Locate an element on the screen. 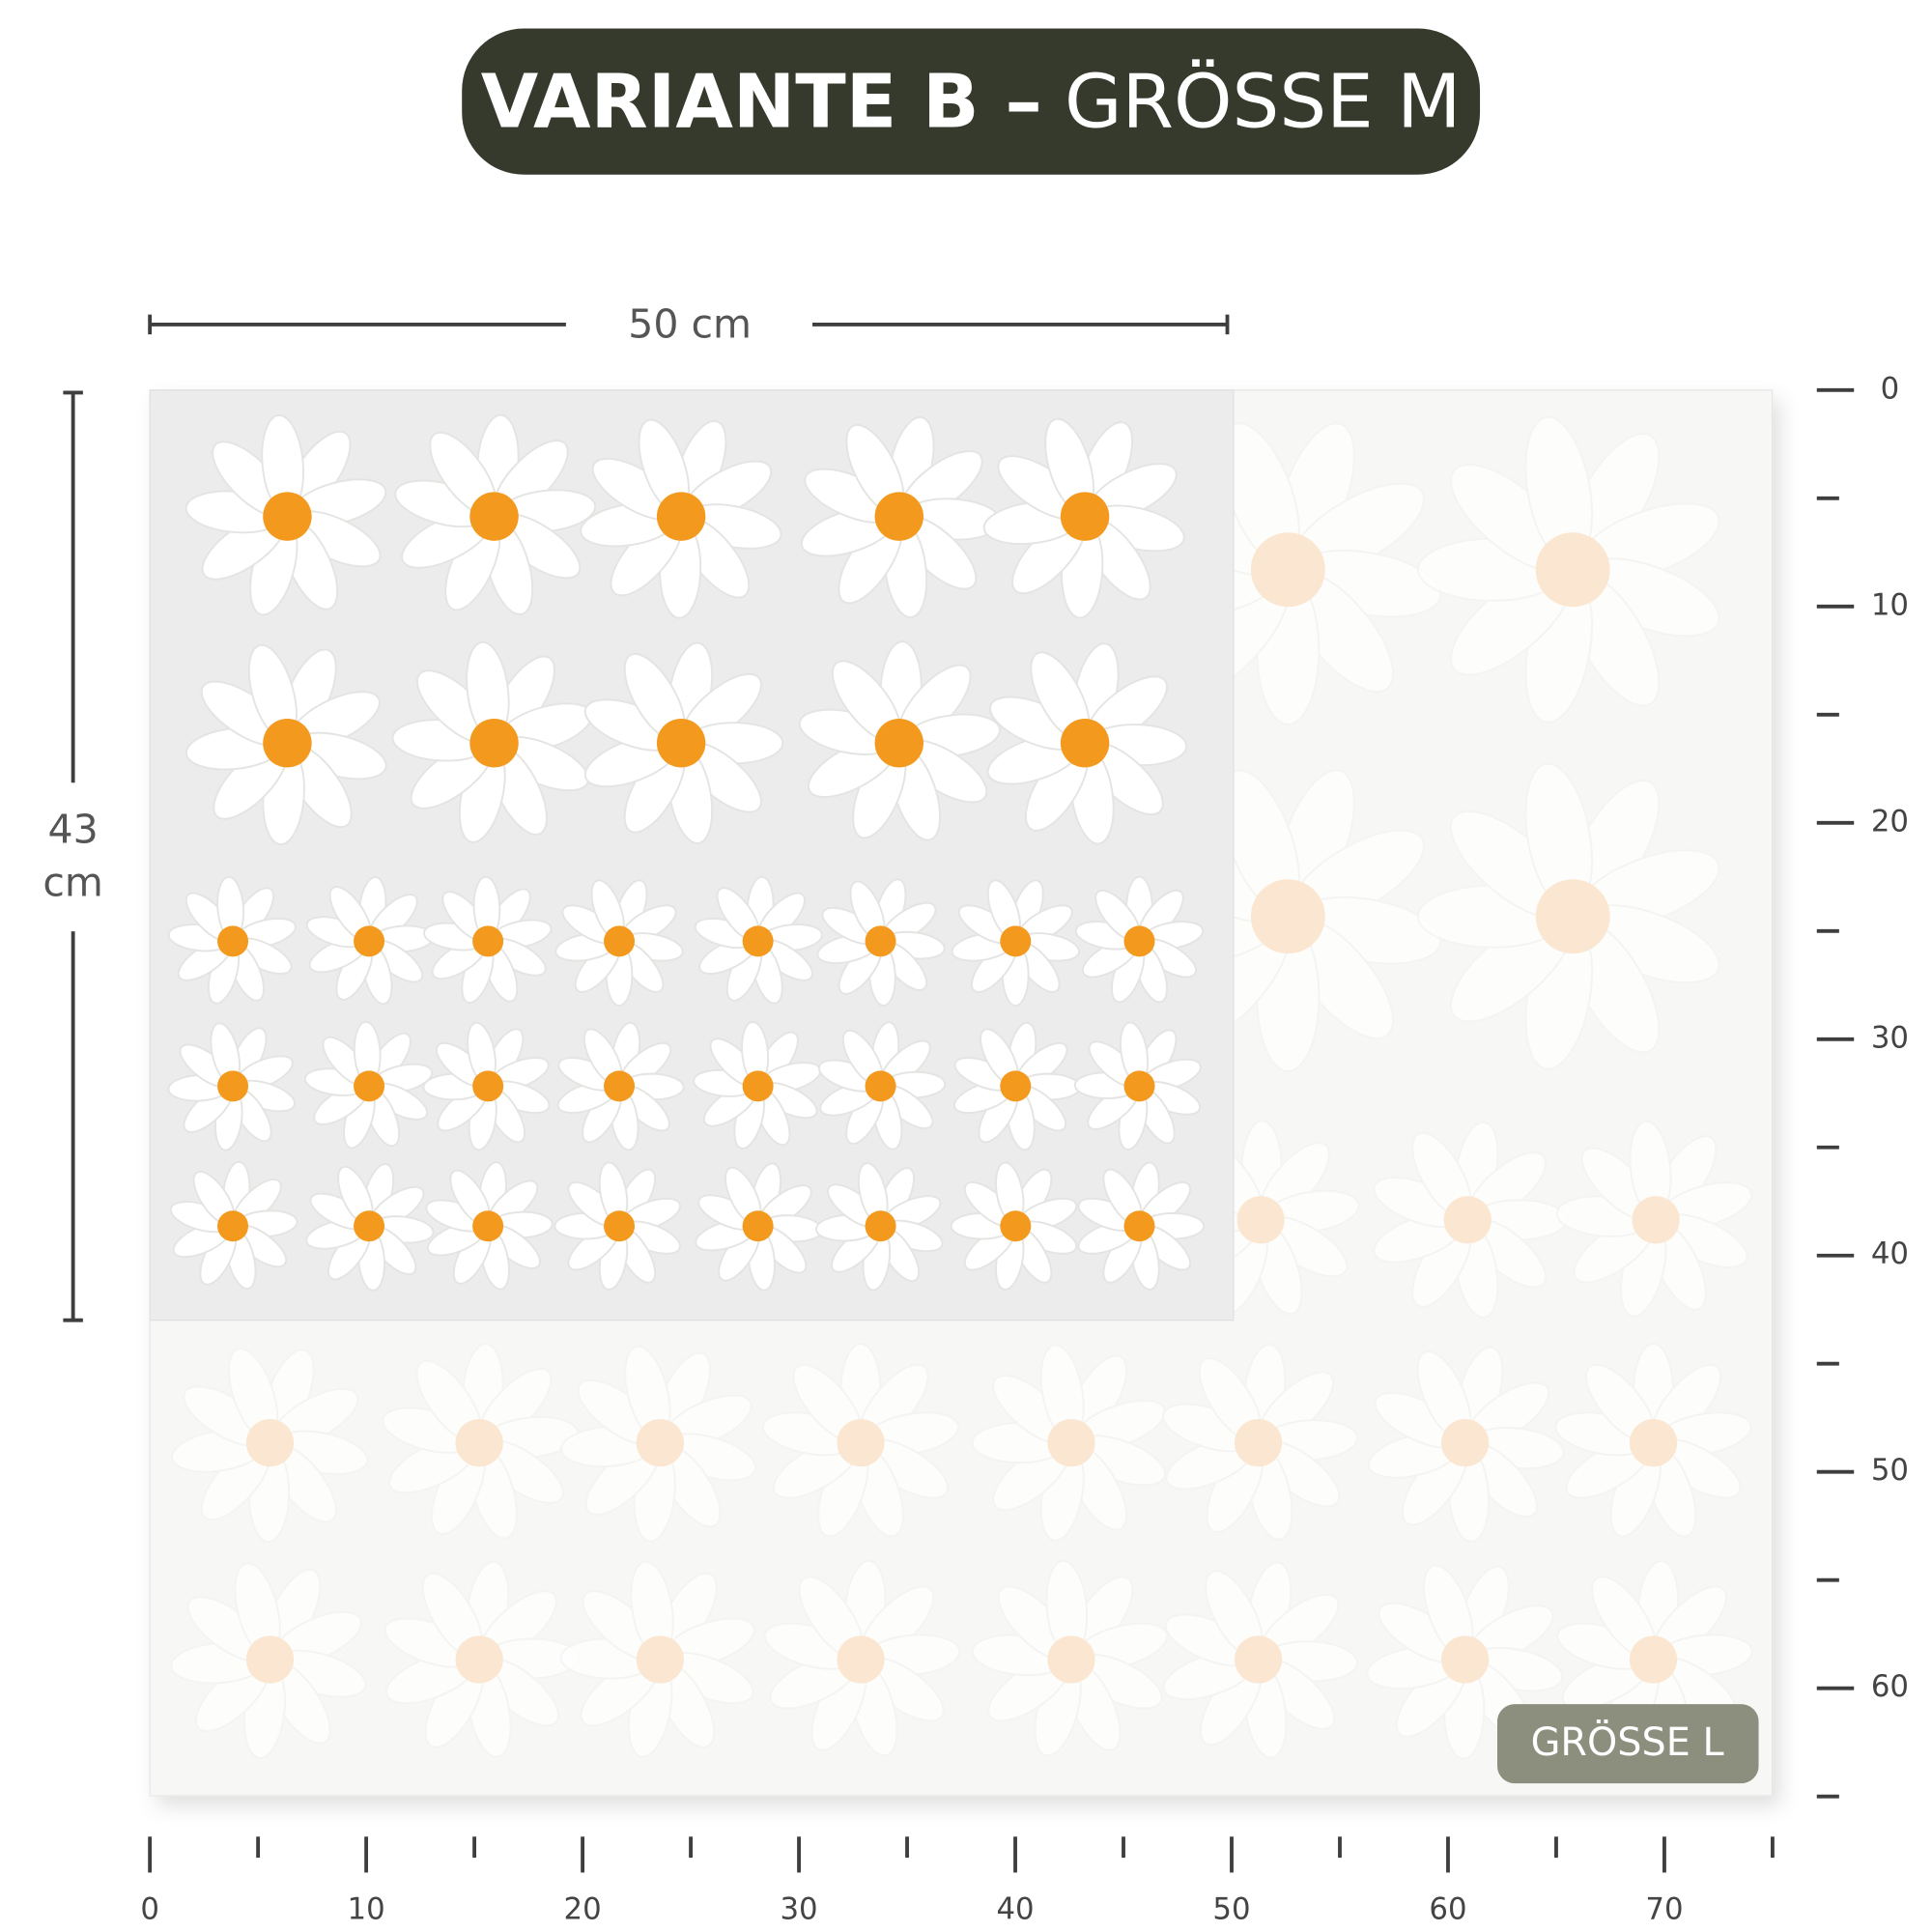 This screenshot has height=1932, width=1932. badge is located at coordinates (1628, 1744).